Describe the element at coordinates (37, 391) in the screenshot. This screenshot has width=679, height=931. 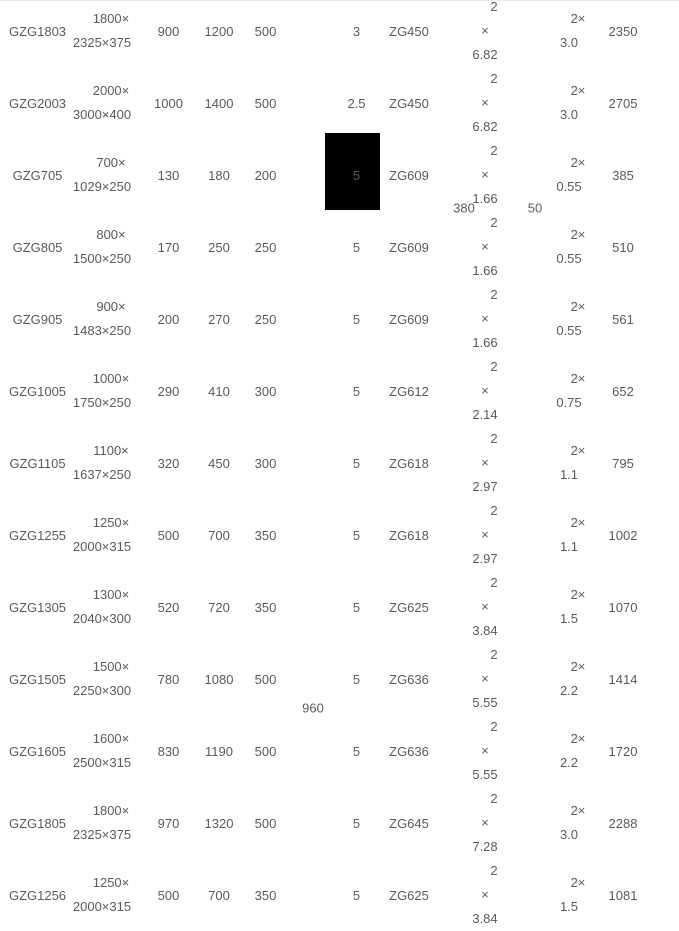
I see `model-cell: GZG1005` at that location.